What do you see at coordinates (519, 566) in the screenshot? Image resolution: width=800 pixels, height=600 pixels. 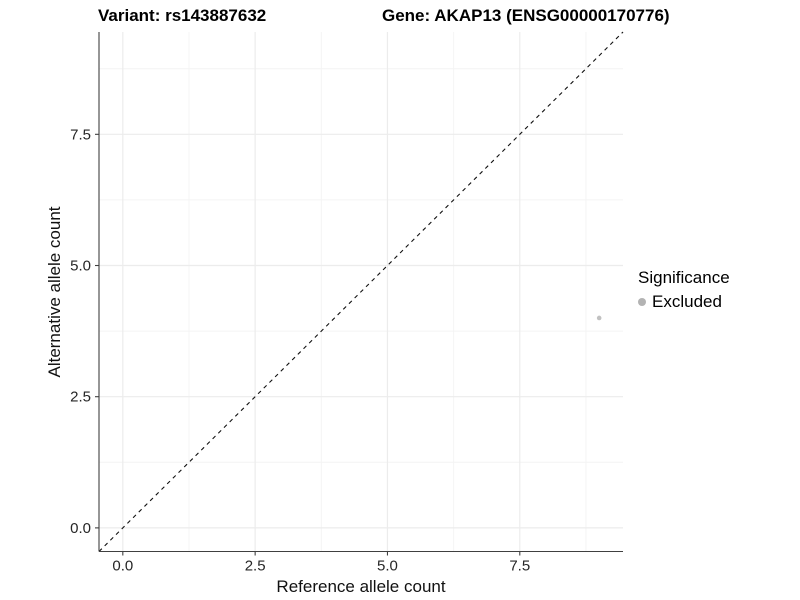 I see `x-tick-label: 7.5` at bounding box center [519, 566].